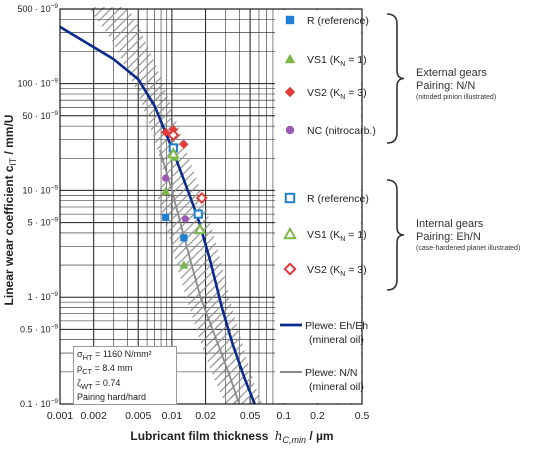 The height and width of the screenshot is (449, 550). Describe the element at coordinates (290, 130) in the screenshot. I see `legend-marker-circle` at that location.